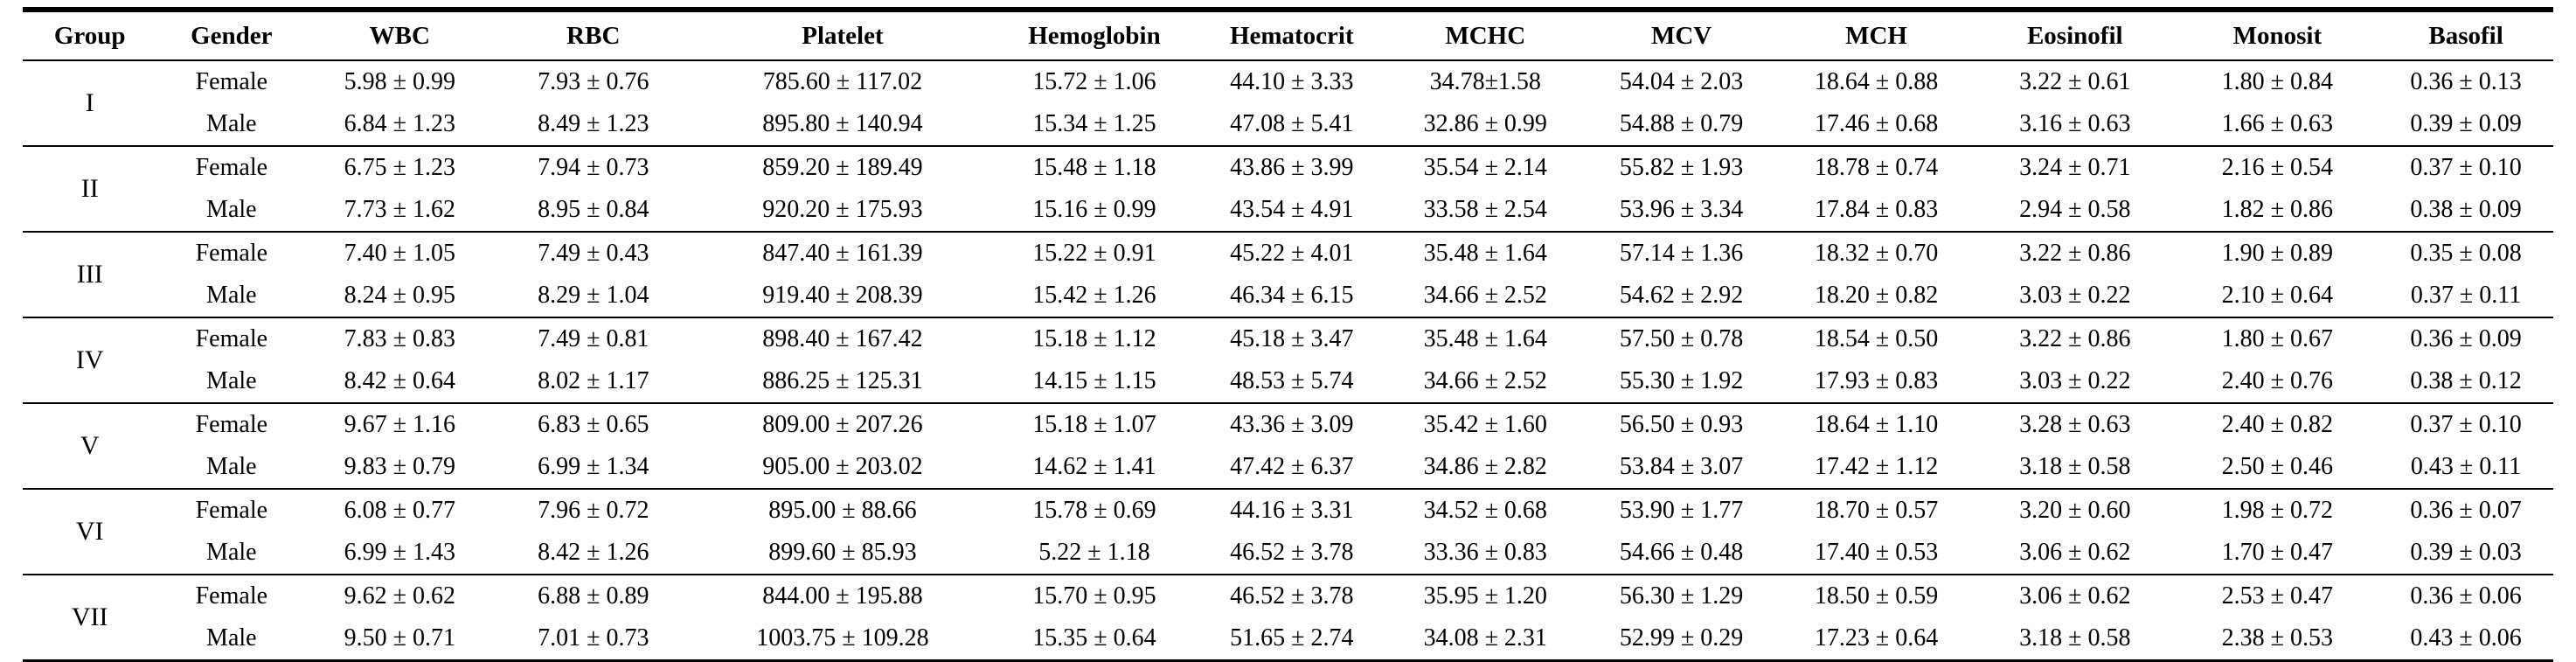  I want to click on group-label: V, so click(90, 446).